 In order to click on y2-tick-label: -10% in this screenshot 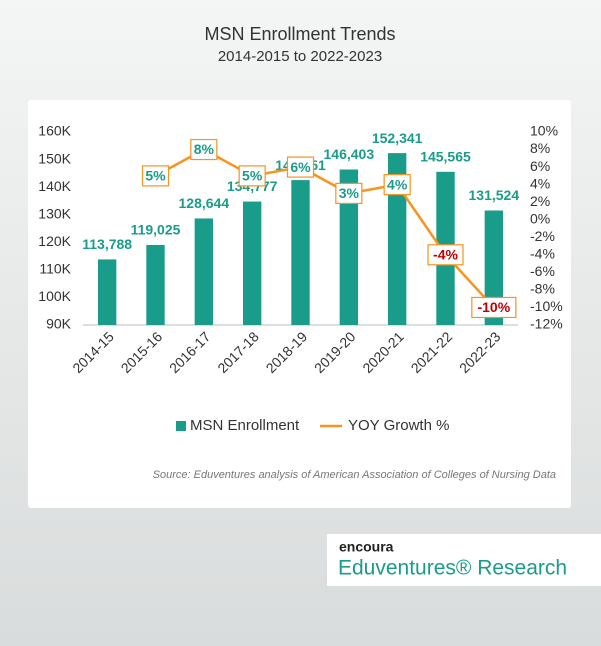, I will do `click(546, 306)`.